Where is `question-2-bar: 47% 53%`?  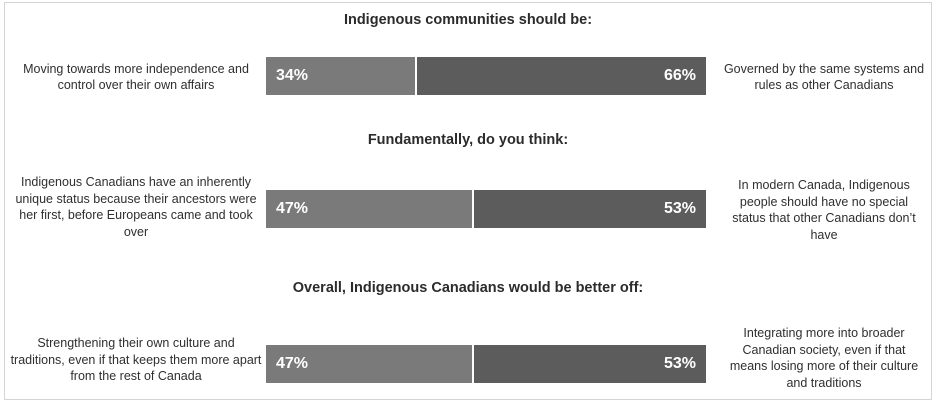 question-2-bar: 47% 53% is located at coordinates (486, 209).